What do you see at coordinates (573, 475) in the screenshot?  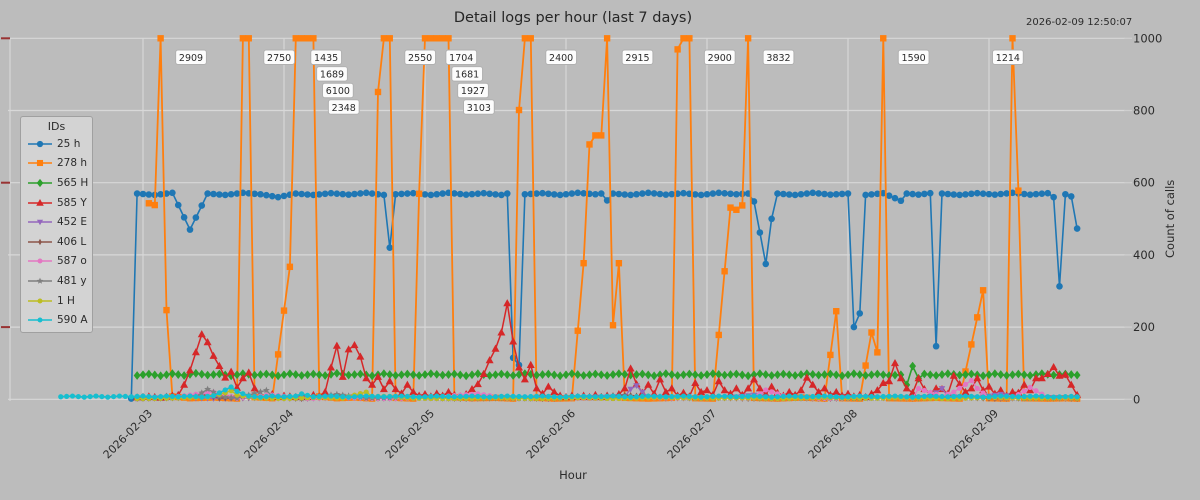 I see `x-axis-label: Hour` at bounding box center [573, 475].